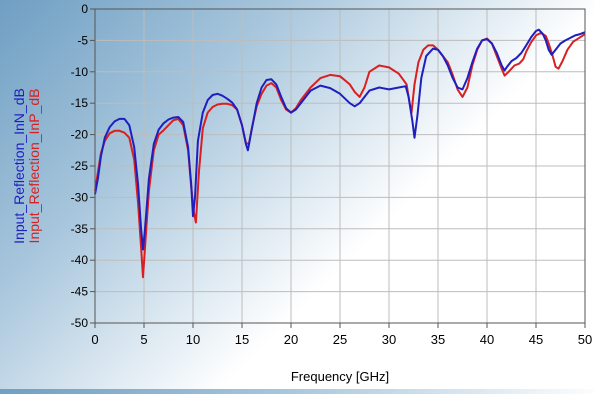  What do you see at coordinates (80, 72) in the screenshot?
I see `y-tick-label: -10` at bounding box center [80, 72].